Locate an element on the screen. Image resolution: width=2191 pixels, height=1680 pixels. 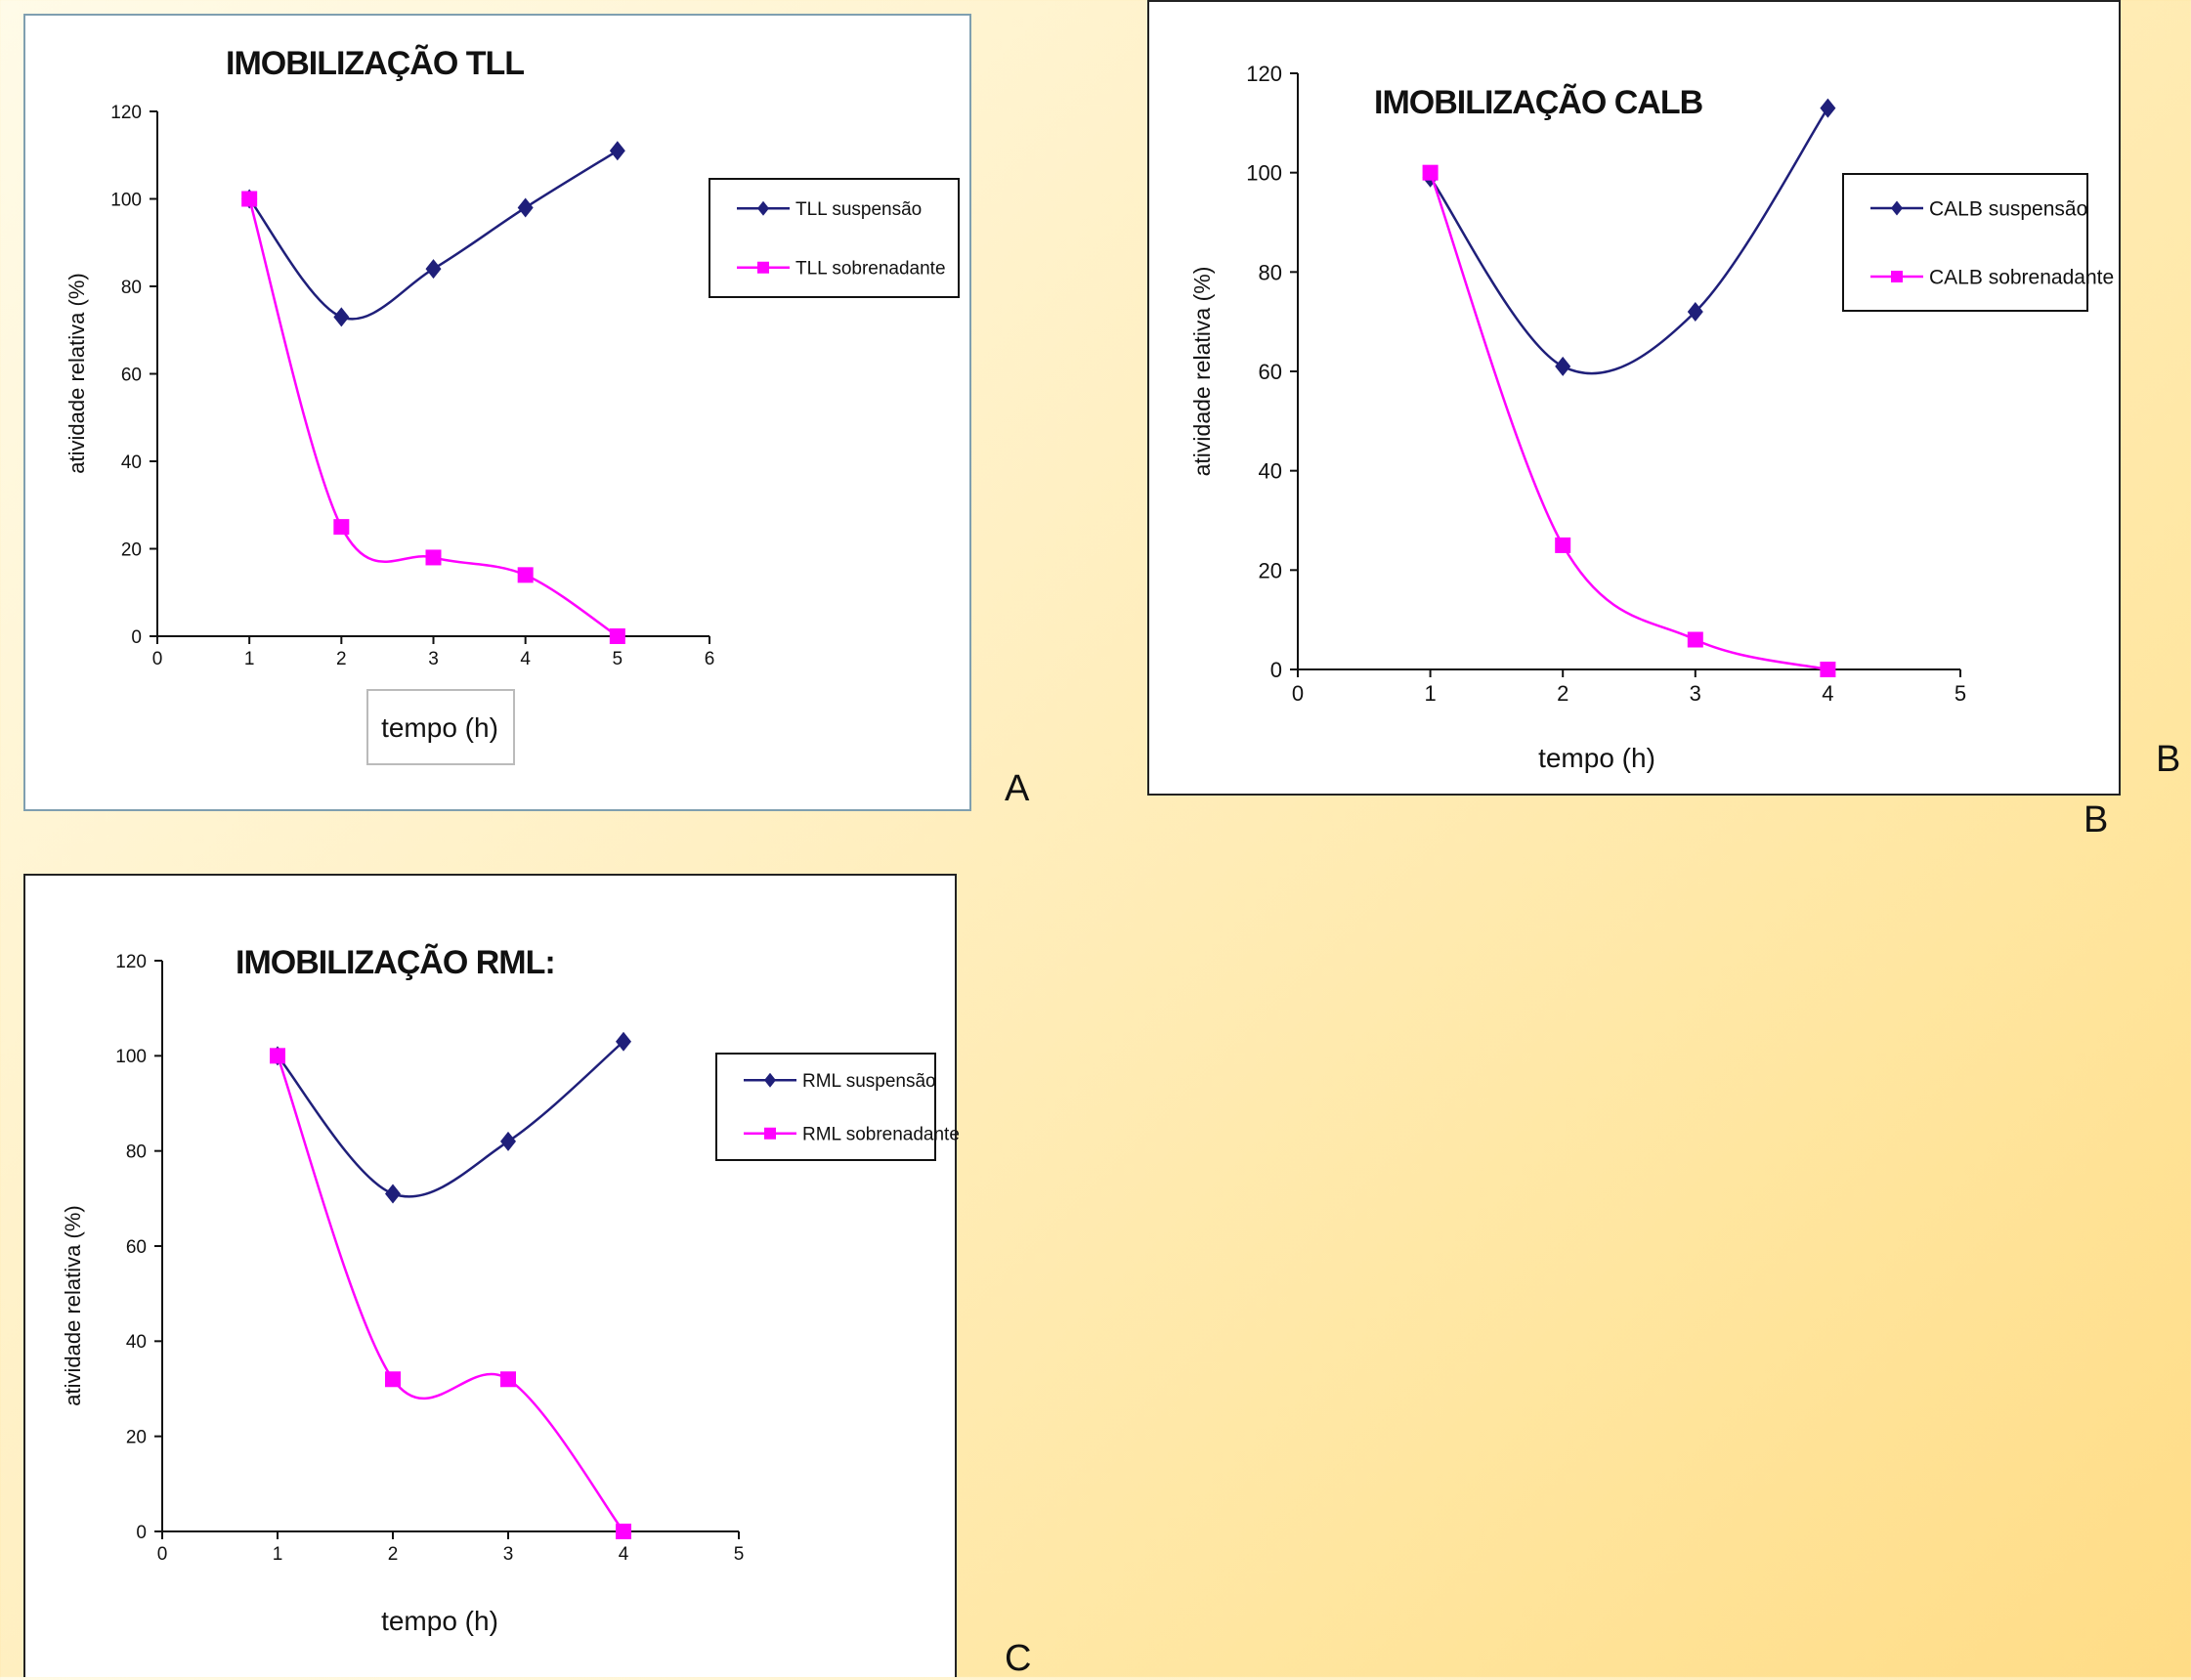
panel-letter-c: C is located at coordinates (1019, 1658).